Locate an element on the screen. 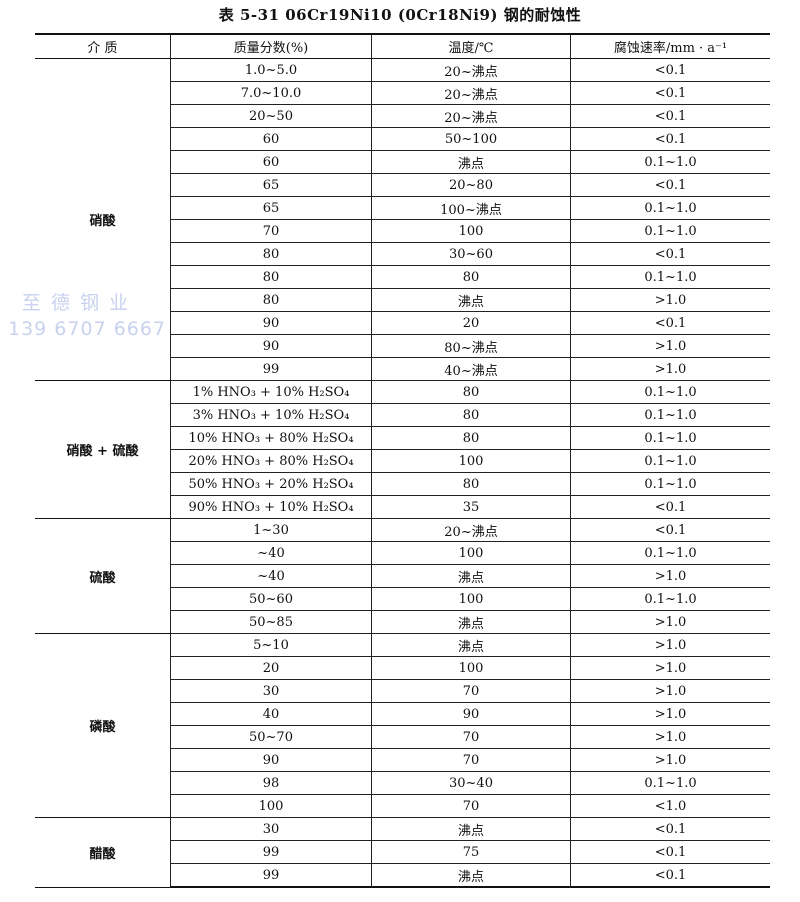 This screenshot has width=800, height=902. table-row: 硝酸 + 硫酸 1% HNO₃ + 10% H₂SO₄ 80 0.1~1.0 is located at coordinates (402, 449).